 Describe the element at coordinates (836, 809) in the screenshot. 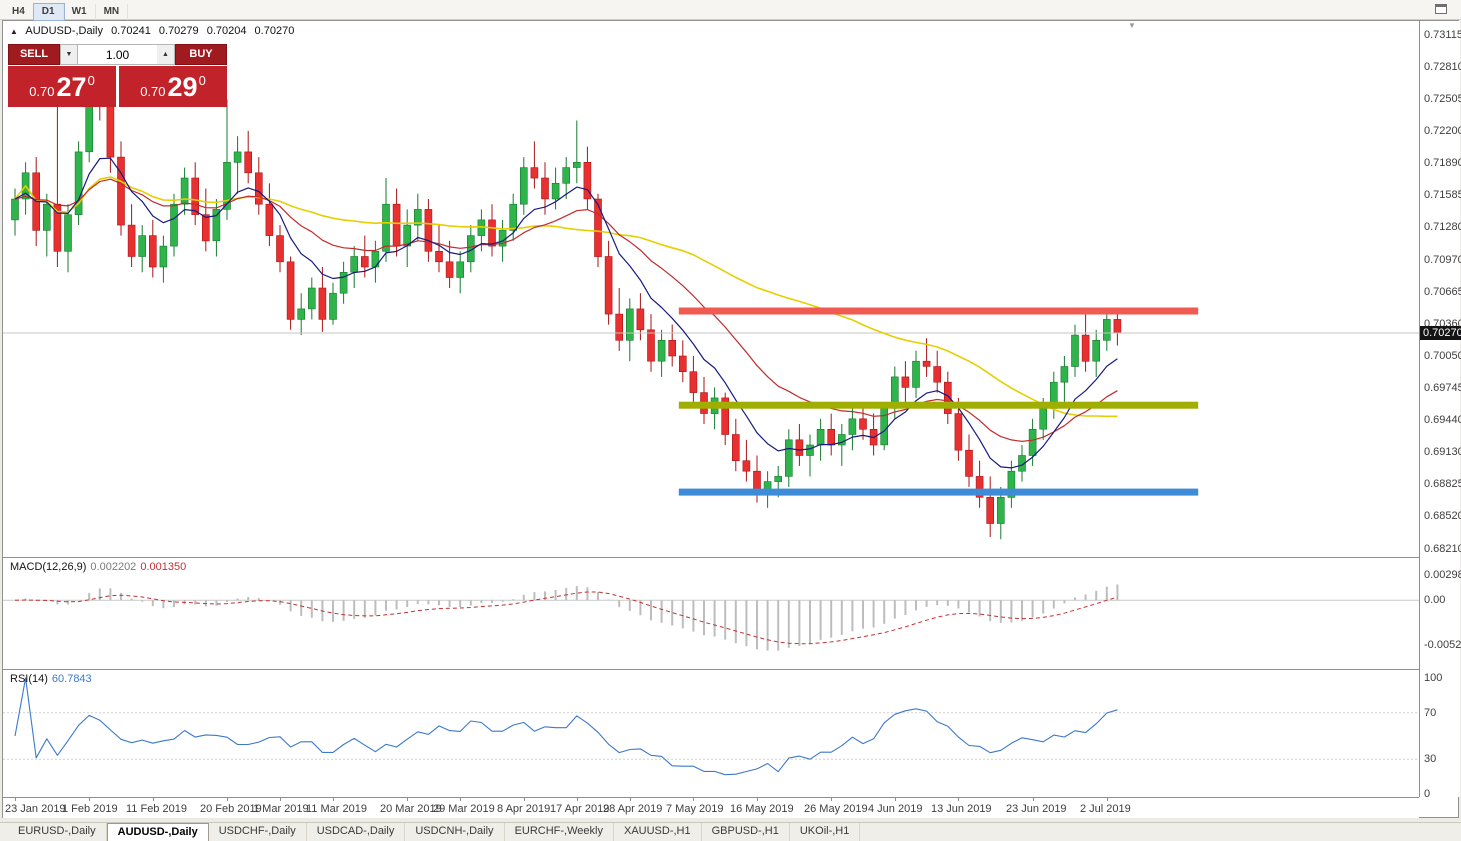

I see `time-axis-label: 26 May 2019` at that location.